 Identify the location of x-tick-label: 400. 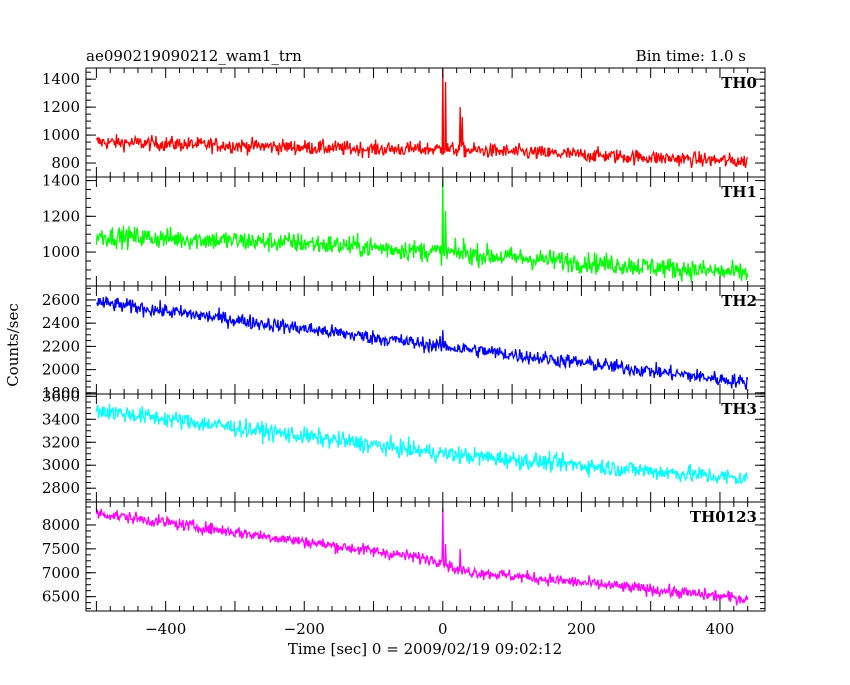
(720, 629).